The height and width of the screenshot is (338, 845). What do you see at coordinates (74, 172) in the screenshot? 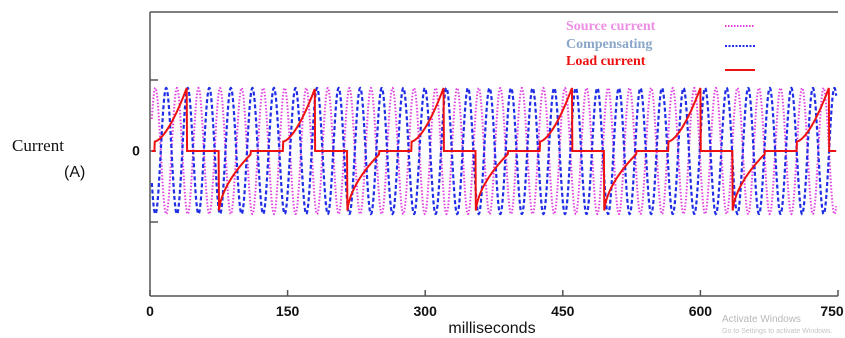
I see `y-axis-label-line2: (A)` at bounding box center [74, 172].